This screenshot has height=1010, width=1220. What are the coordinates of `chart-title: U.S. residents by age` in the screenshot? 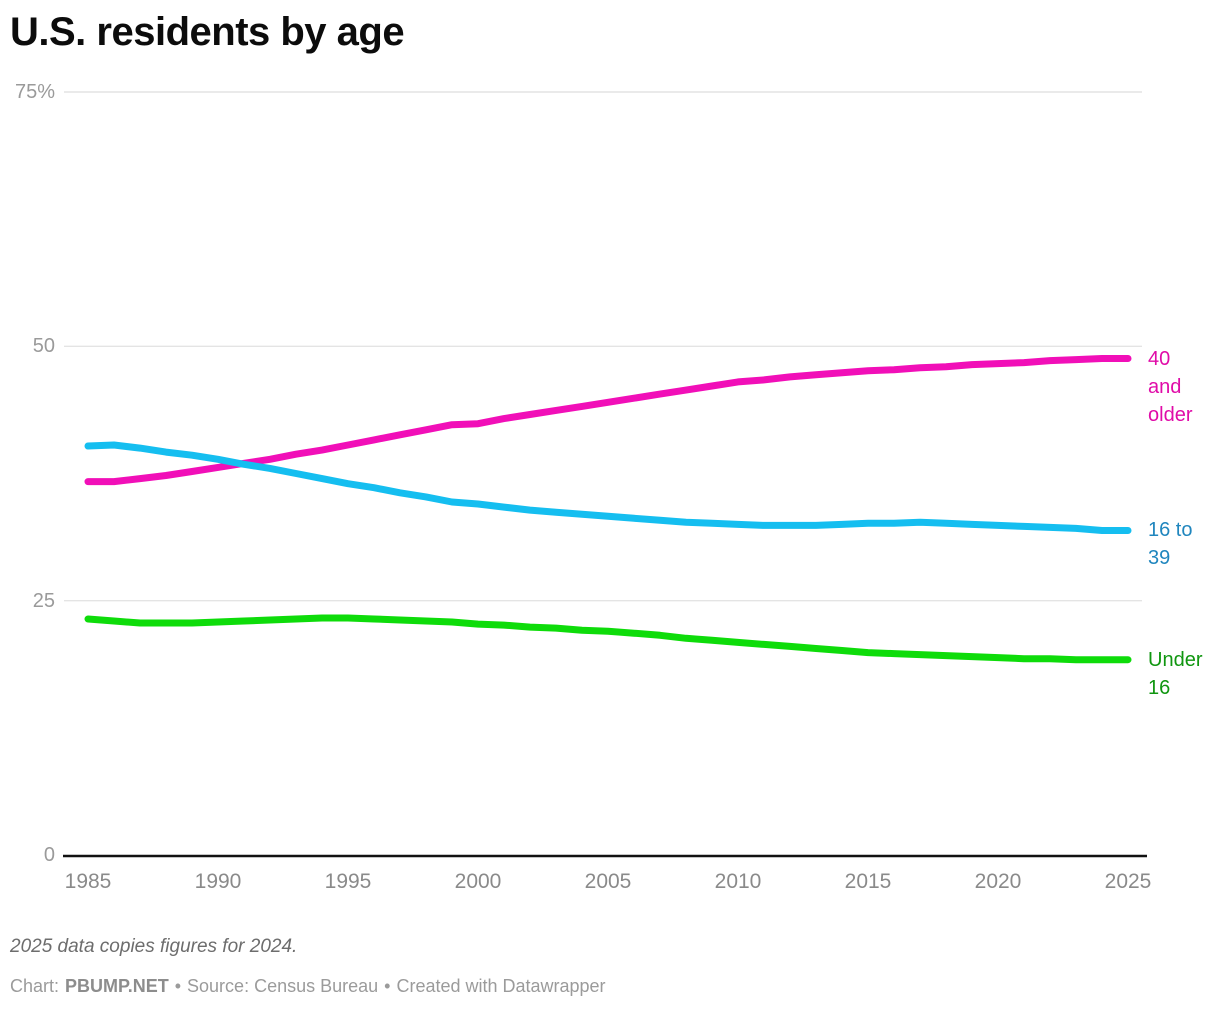 It's located at (207, 32).